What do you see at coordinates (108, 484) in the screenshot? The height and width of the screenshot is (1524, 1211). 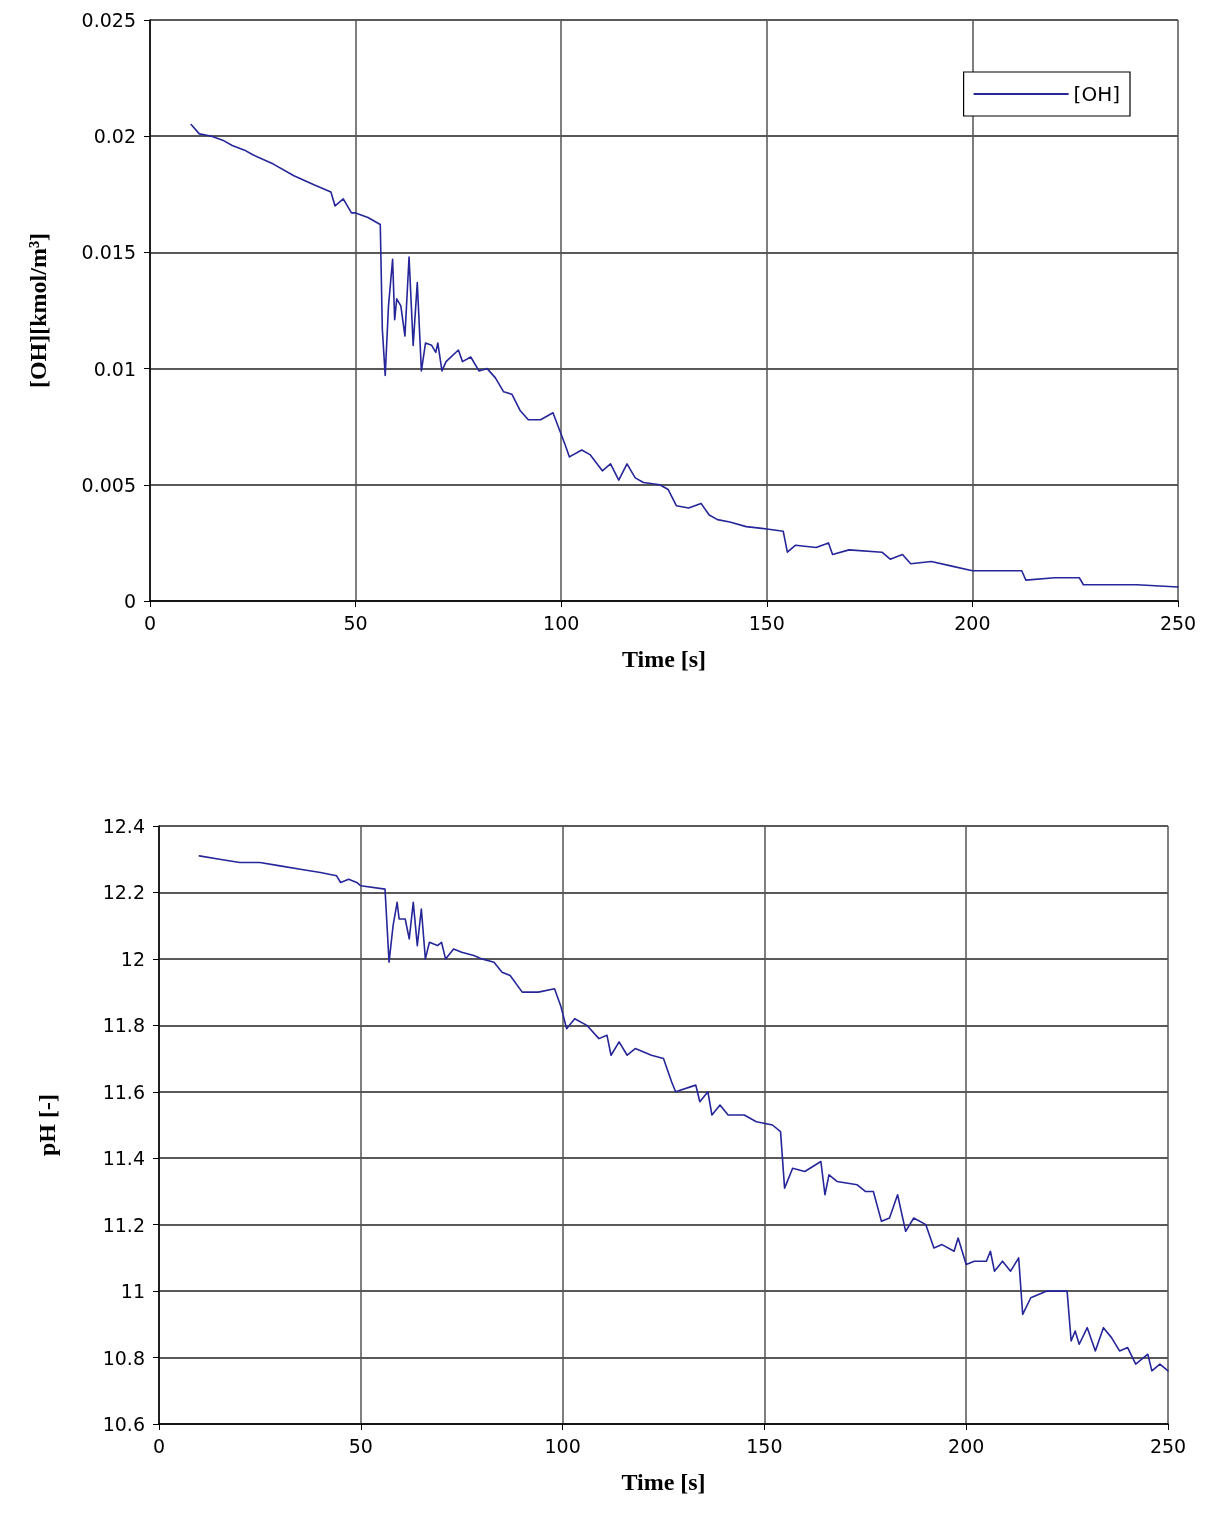 I see `y-tick-label: 0.005` at bounding box center [108, 484].